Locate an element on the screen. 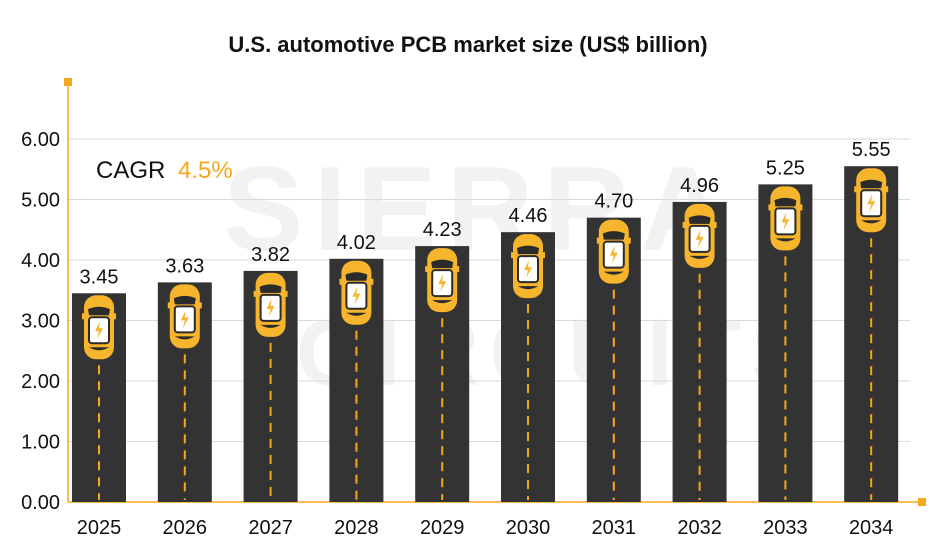  y-tick-label: 3.00 is located at coordinates (40, 322).